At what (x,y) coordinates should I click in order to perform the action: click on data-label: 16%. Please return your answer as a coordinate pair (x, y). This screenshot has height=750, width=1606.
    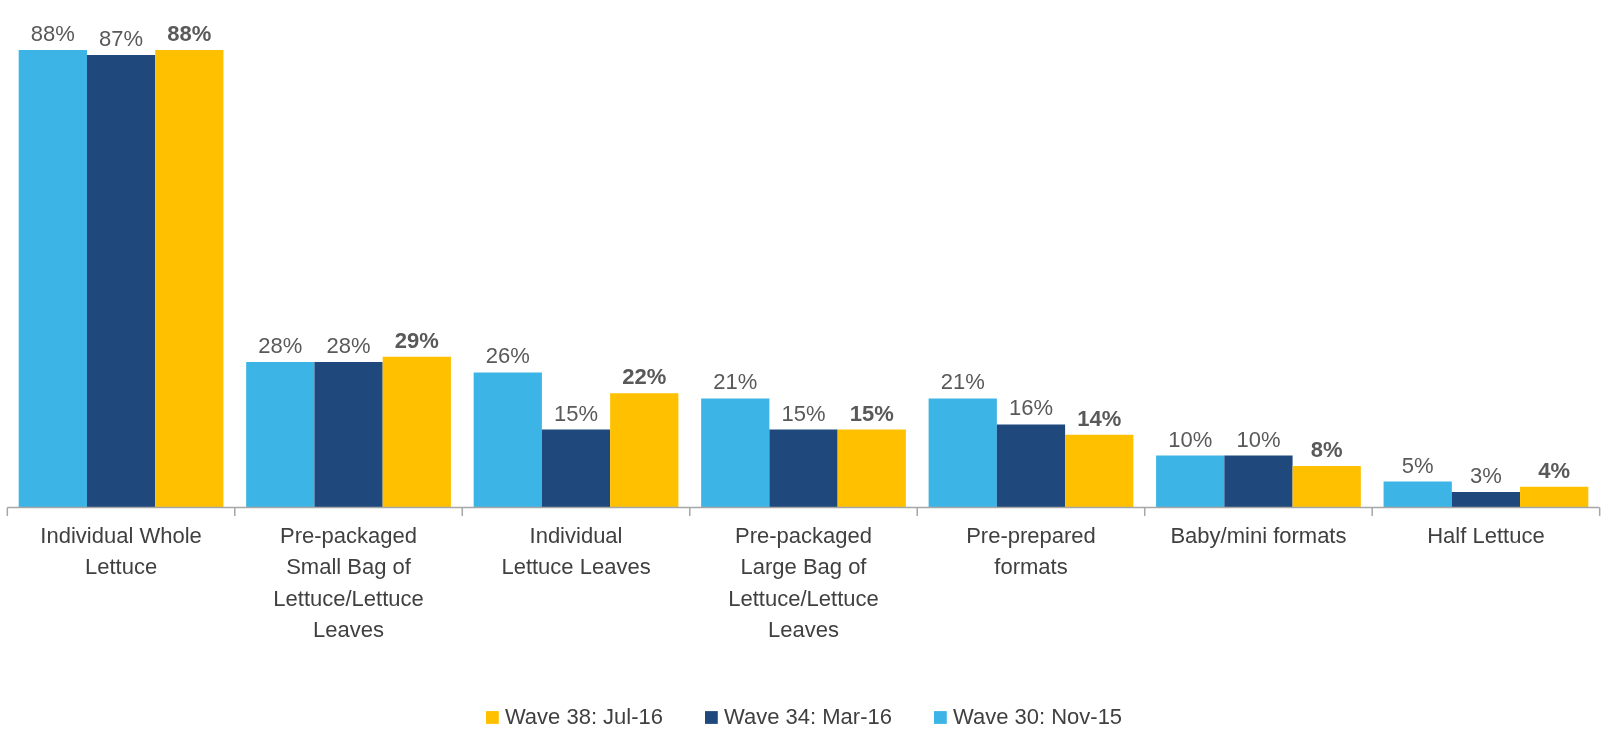
    Looking at the image, I should click on (1031, 408).